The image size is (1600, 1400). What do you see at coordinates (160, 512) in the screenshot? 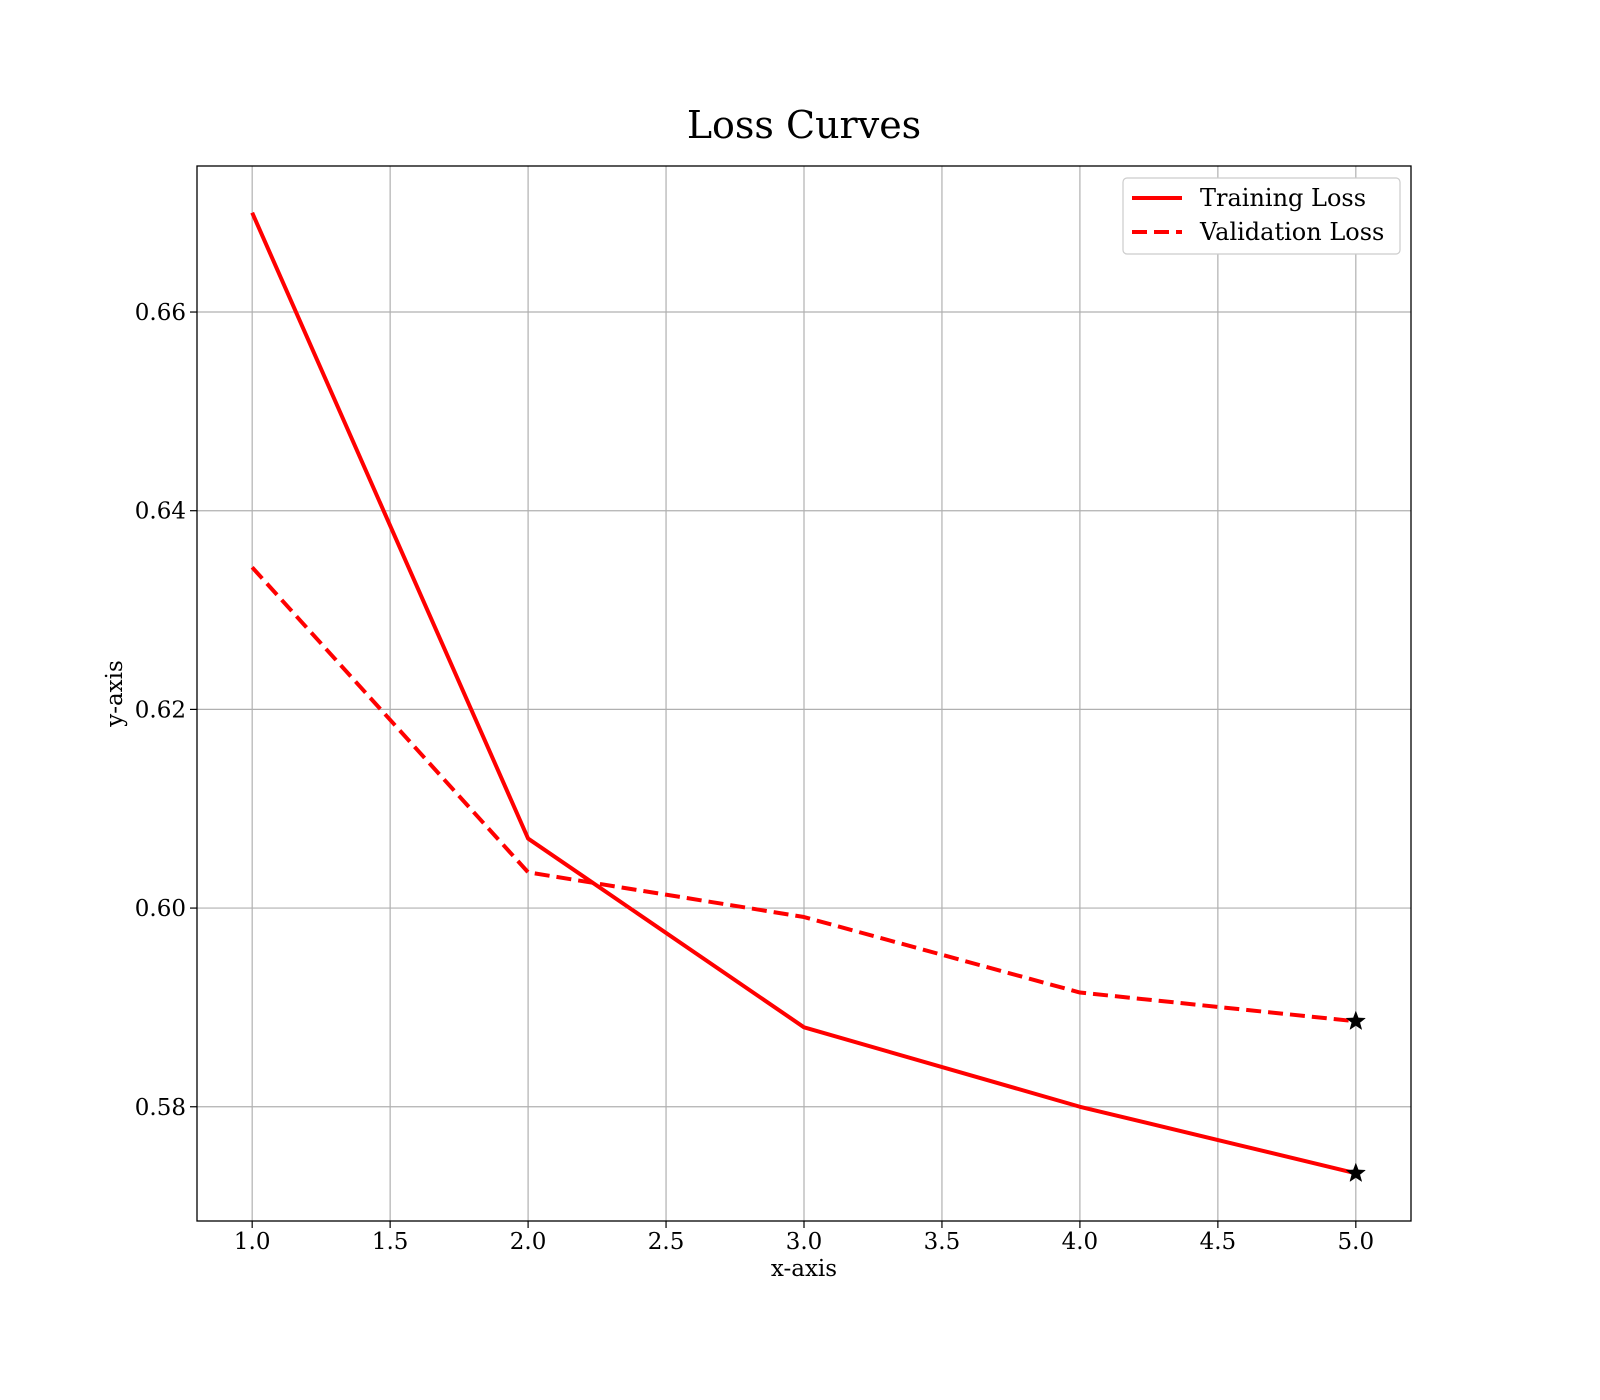
I see `y-tick-label: 0.64` at bounding box center [160, 512].